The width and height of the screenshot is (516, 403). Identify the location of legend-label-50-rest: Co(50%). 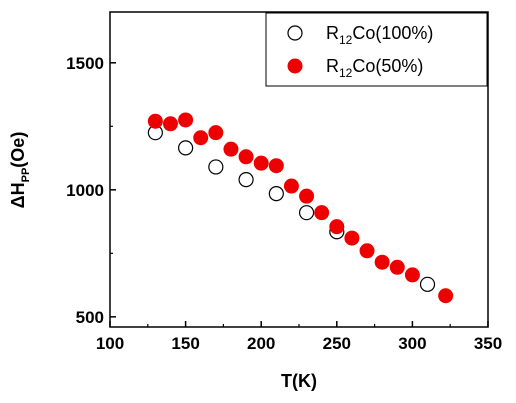
(387, 66).